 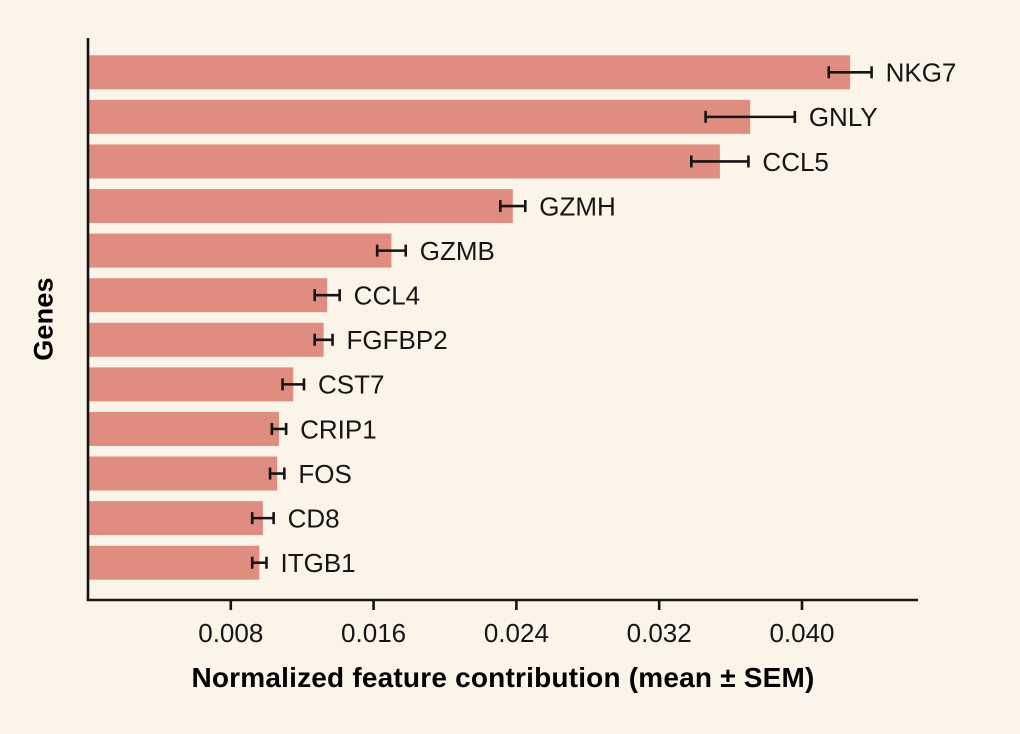 What do you see at coordinates (404, 161) in the screenshot?
I see `bar-ccl5` at bounding box center [404, 161].